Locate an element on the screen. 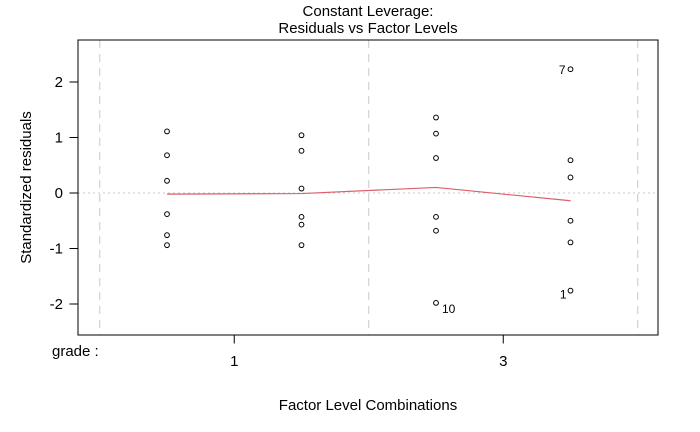 This screenshot has height=432, width=700. mean-trend-line is located at coordinates (368, 194).